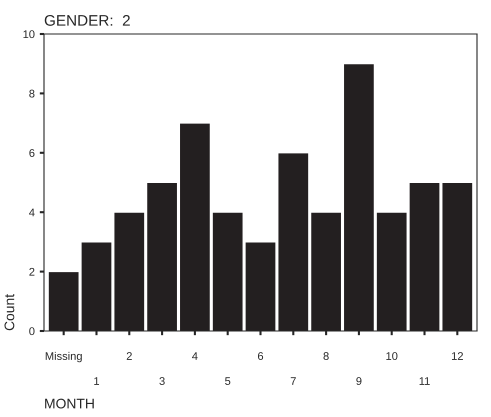  What do you see at coordinates (129, 356) in the screenshot?
I see `x-tick-label: 2` at bounding box center [129, 356].